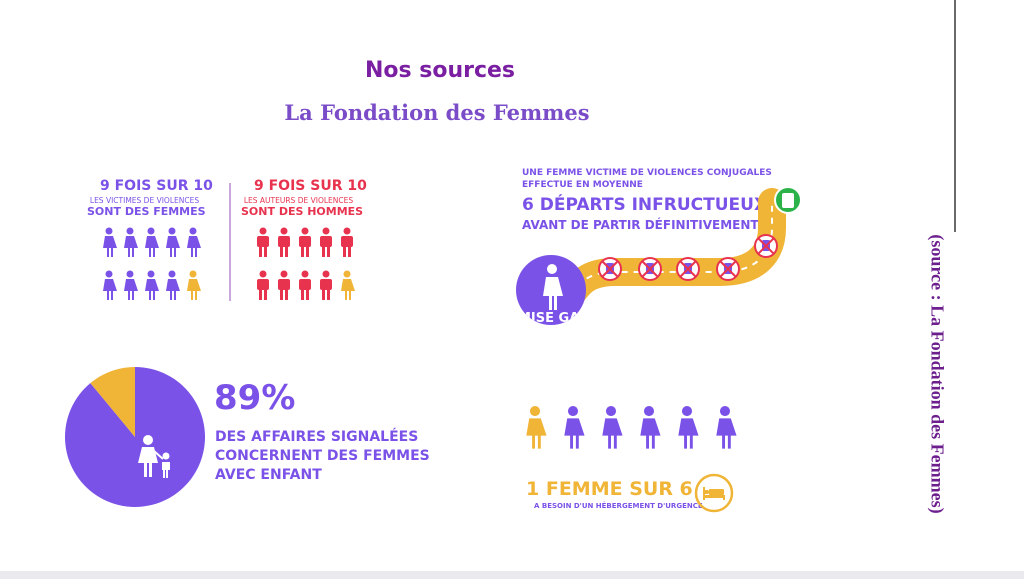 This screenshot has width=1024, height=579. Describe the element at coordinates (609, 489) in the screenshot. I see `shelter-headline: 1 FEMME SUR 6` at that location.